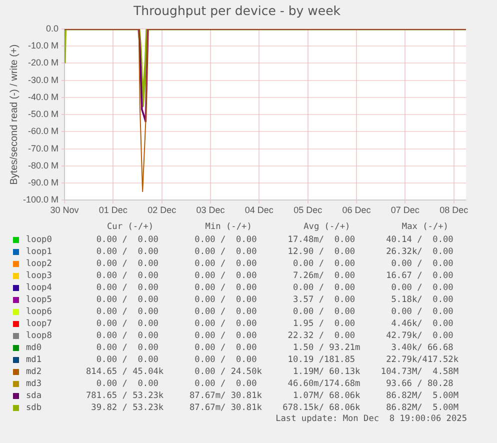 This screenshot has width=497, height=443. What do you see at coordinates (52, 28) in the screenshot?
I see `y-tick-label: 0.0` at bounding box center [52, 28].